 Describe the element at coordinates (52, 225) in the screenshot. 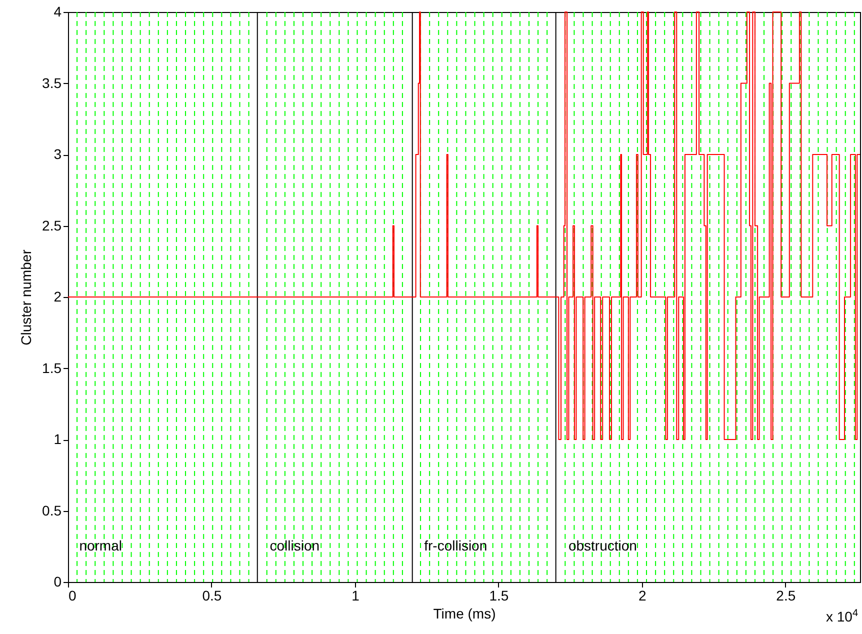

I see `y-tick-label: 2.5` at that location.